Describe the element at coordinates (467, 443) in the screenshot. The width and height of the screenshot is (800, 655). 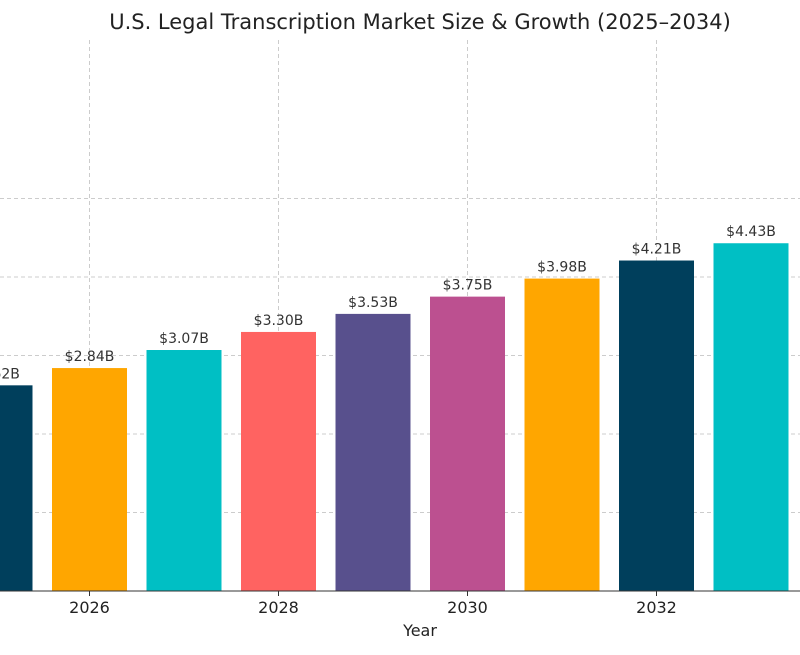
I see `bar-2030` at that location.